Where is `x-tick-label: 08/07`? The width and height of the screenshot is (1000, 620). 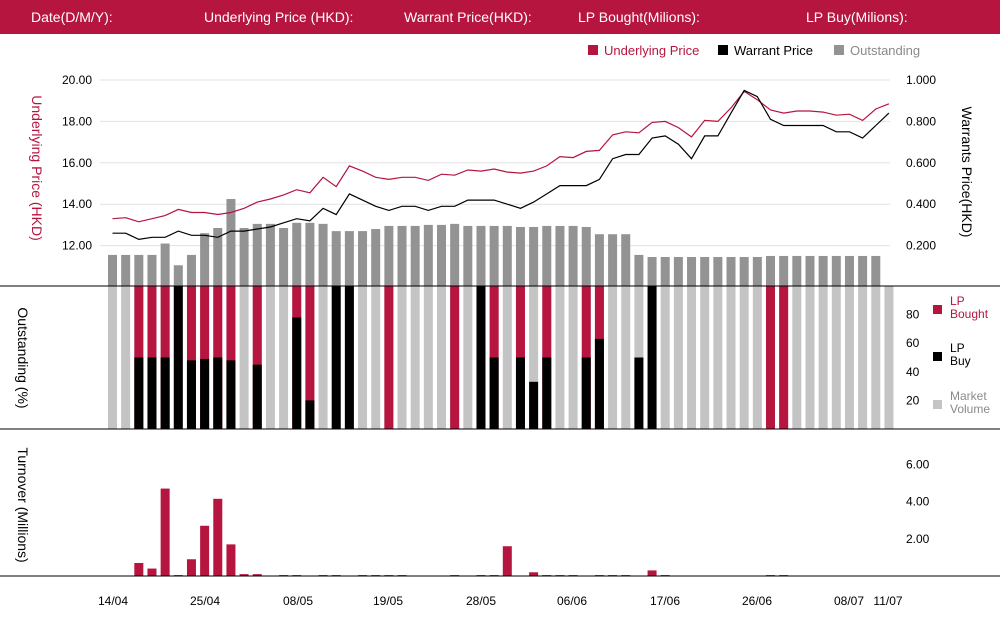
x-tick-label: 08/07 is located at coordinates (849, 601).